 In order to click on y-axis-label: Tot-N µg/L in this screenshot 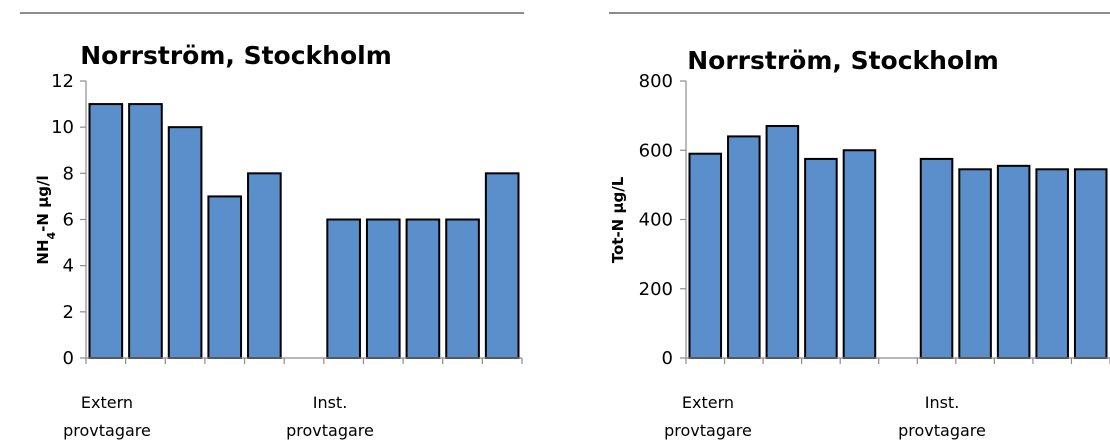, I will do `click(618, 219)`.